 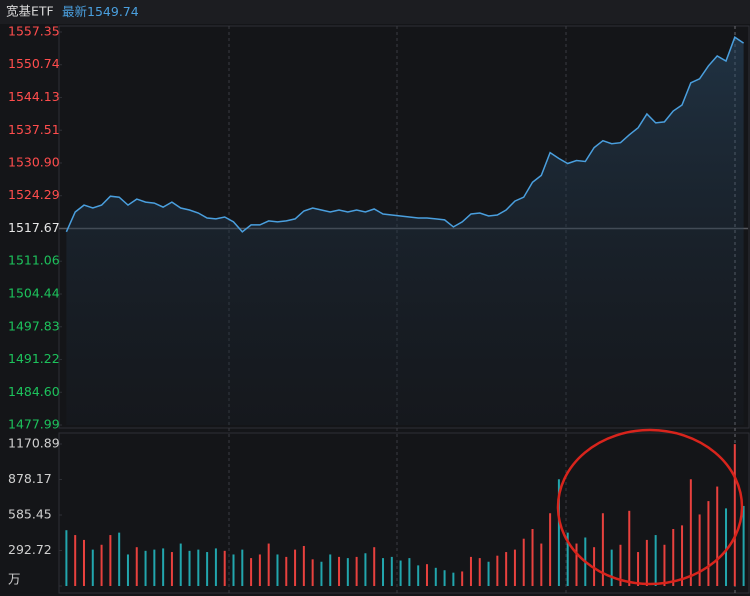 I want to click on header-title: 宽基ETF, so click(x=30, y=11).